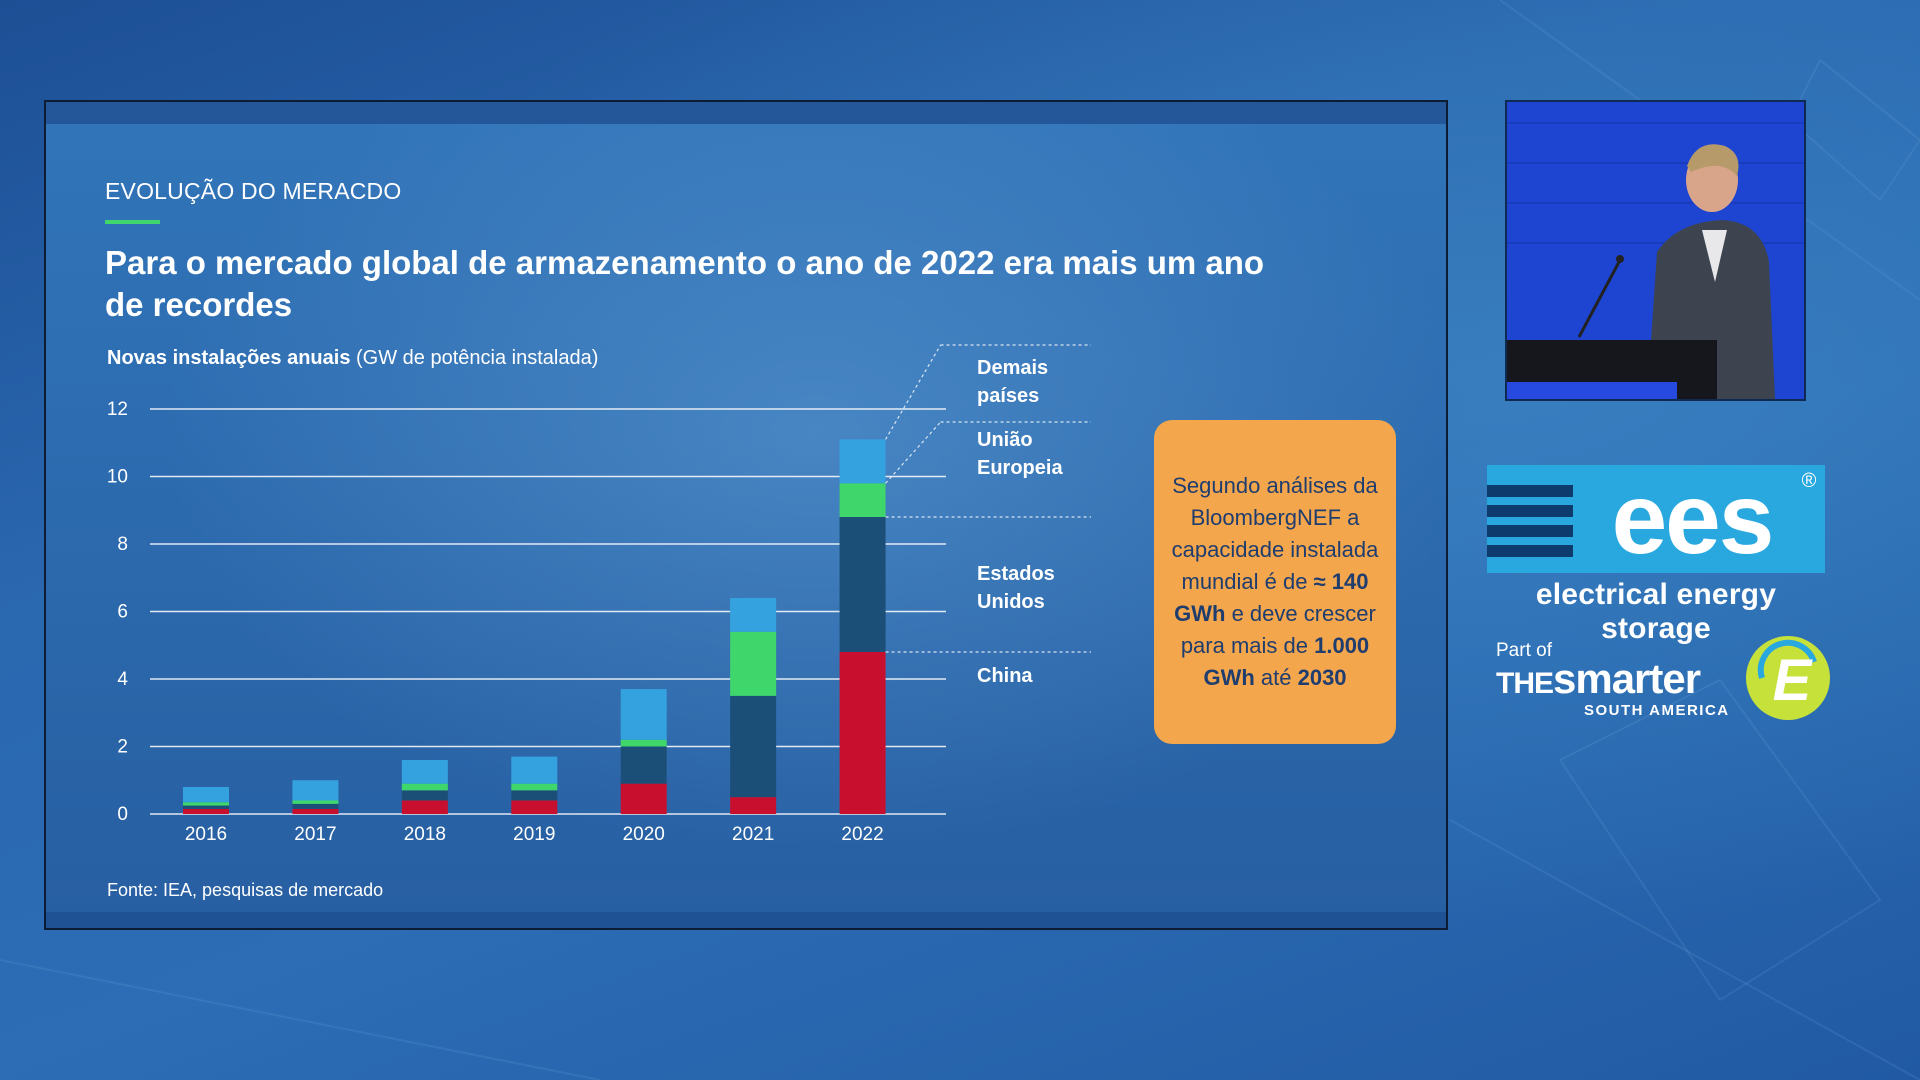  I want to click on x-tick-label: 2022, so click(862, 834).